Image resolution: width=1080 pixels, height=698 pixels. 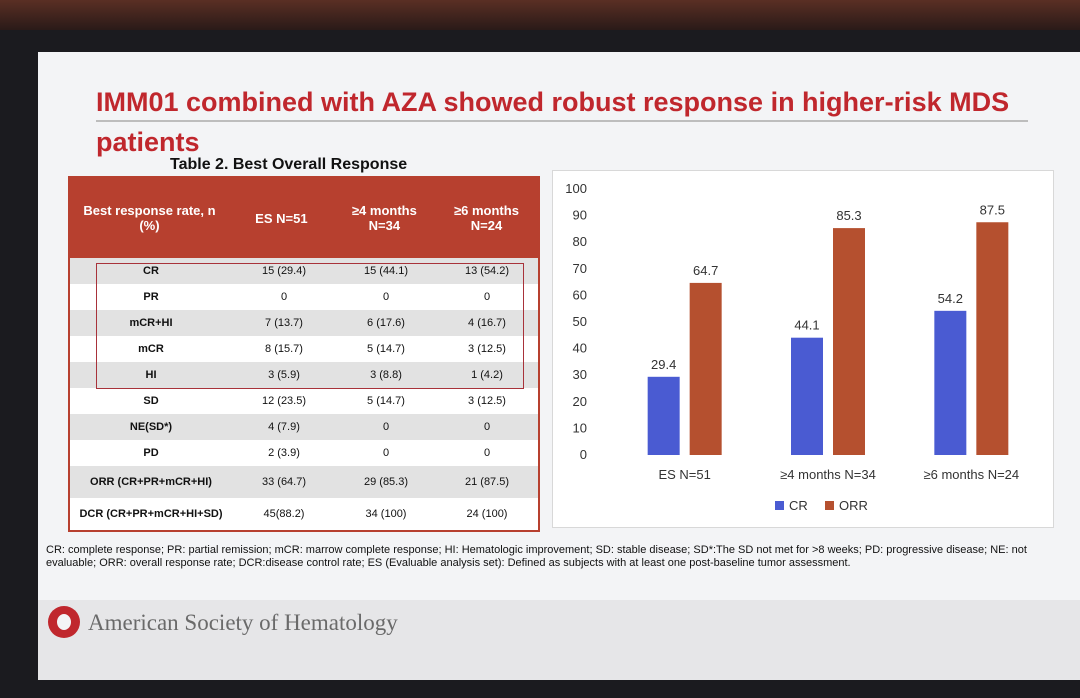 I want to click on legend-swatch-cr, so click(x=779, y=505).